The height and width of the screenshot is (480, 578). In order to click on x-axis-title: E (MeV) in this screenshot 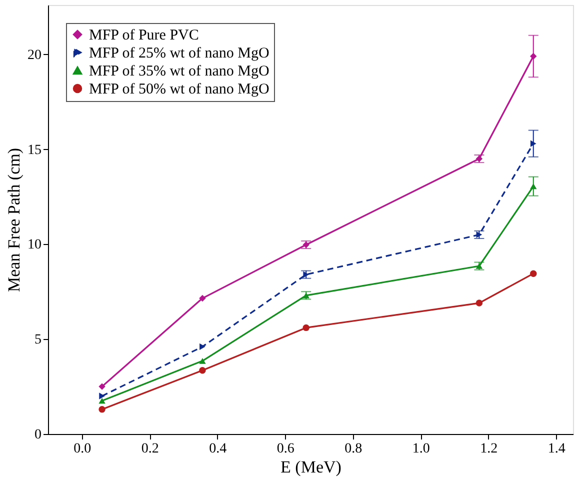, I will do `click(311, 467)`.